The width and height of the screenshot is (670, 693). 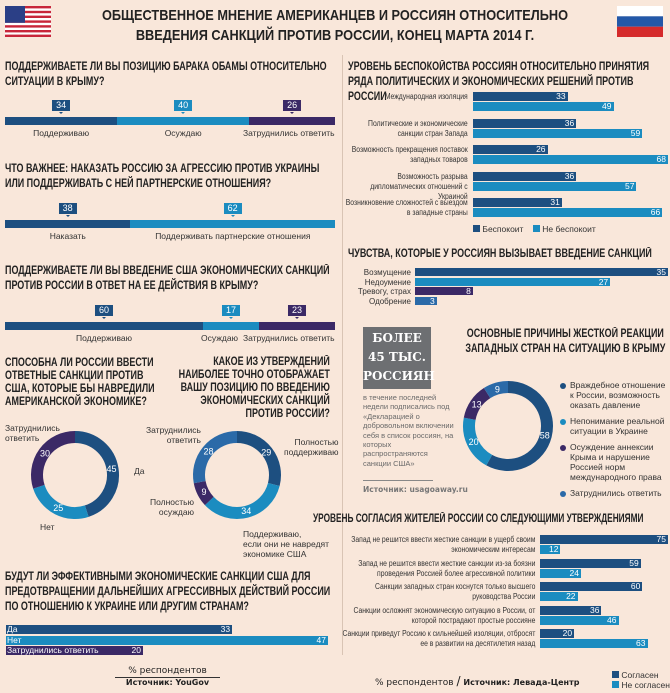 I want to click on us-flag-icon, so click(x=28, y=21).